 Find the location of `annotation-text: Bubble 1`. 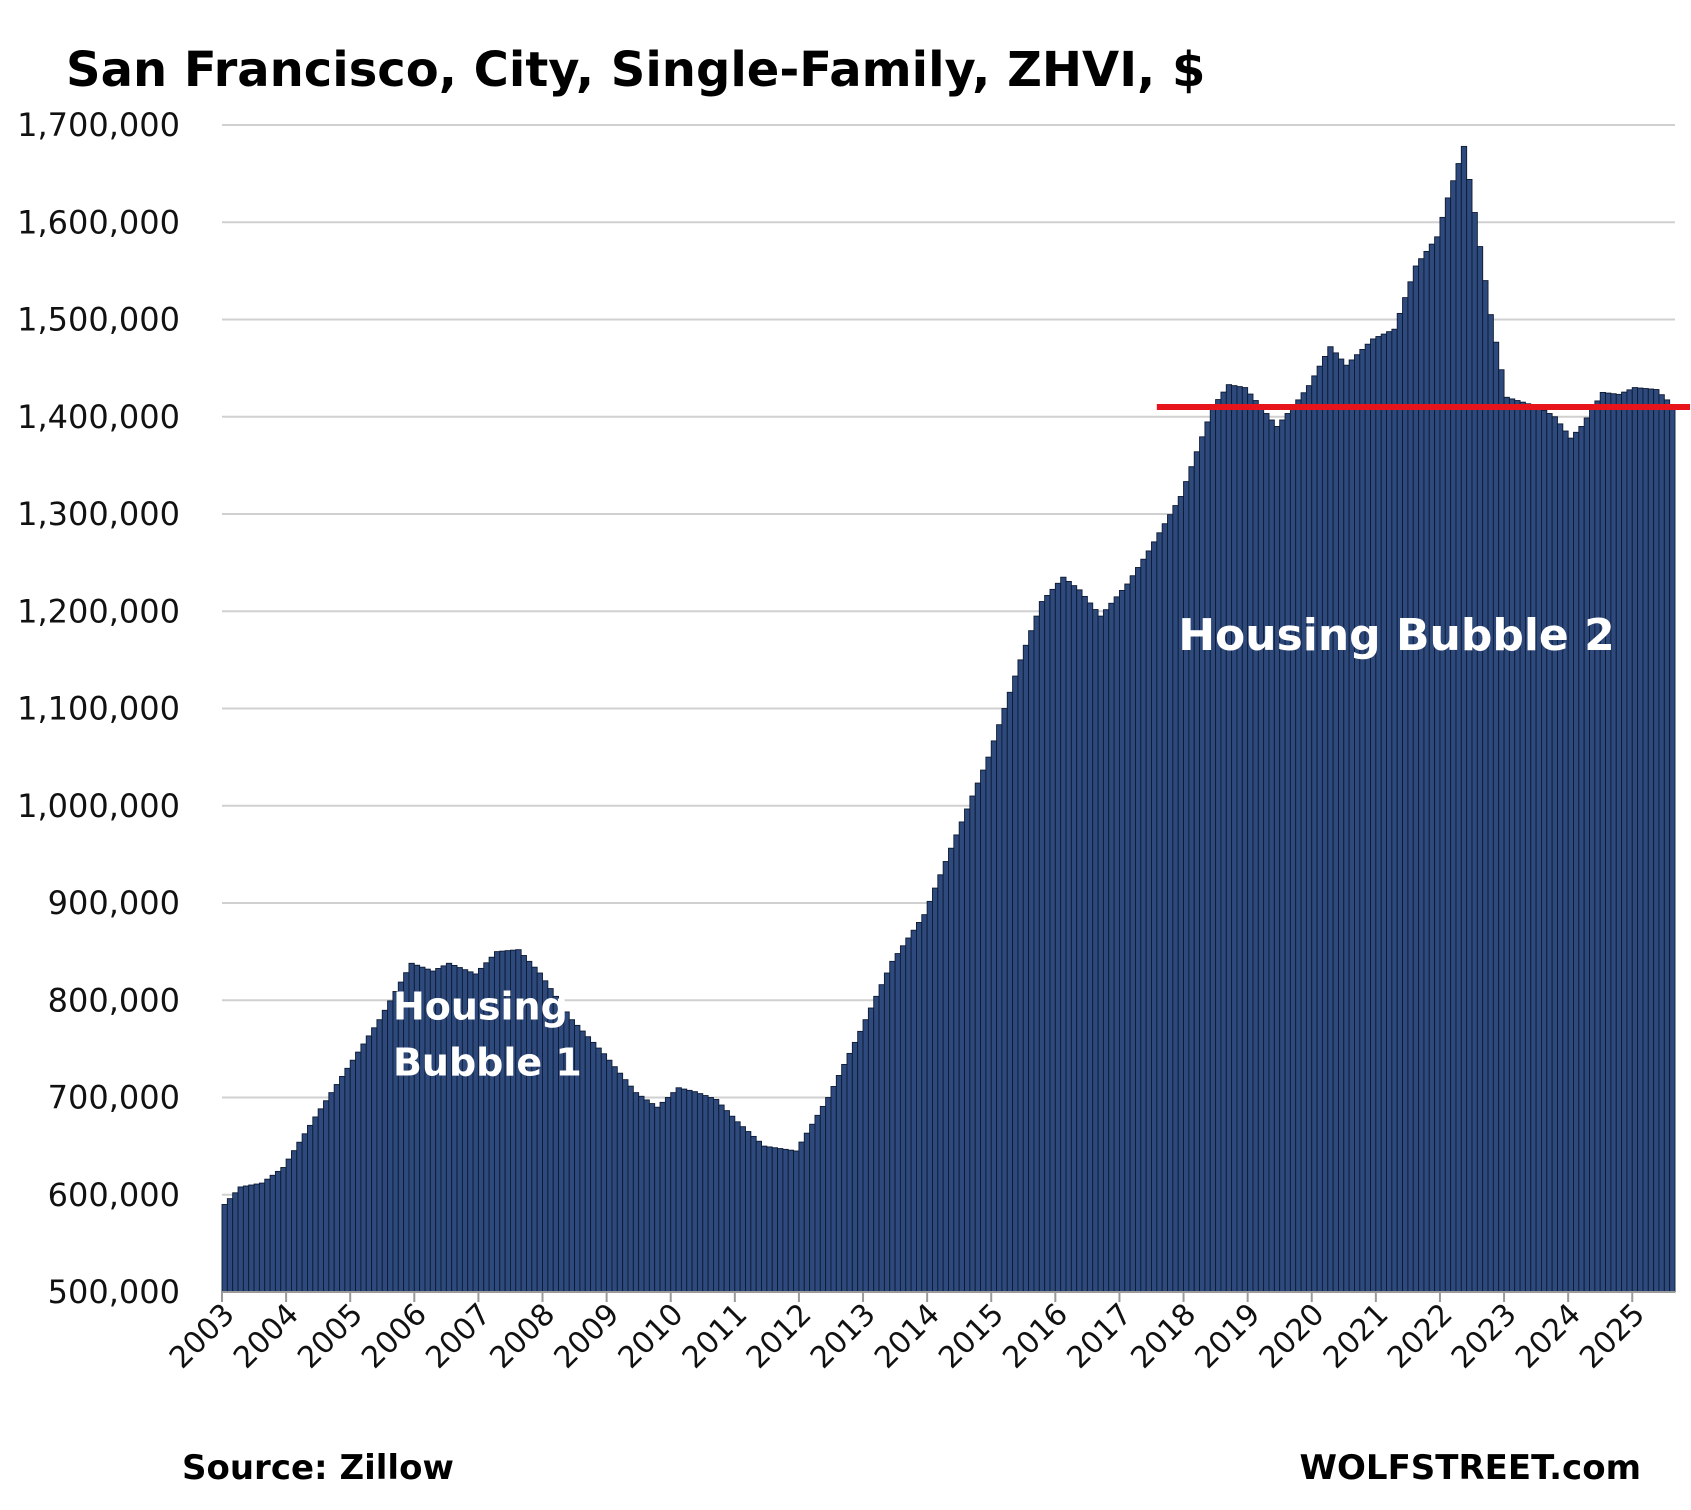

annotation-text: Bubble 1 is located at coordinates (487, 1063).